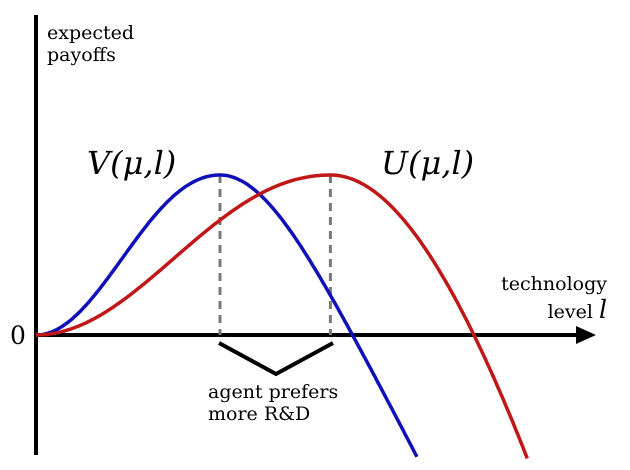 The width and height of the screenshot is (630, 470). What do you see at coordinates (273, 392) in the screenshot?
I see `annotation-line1: agent prefers` at bounding box center [273, 392].